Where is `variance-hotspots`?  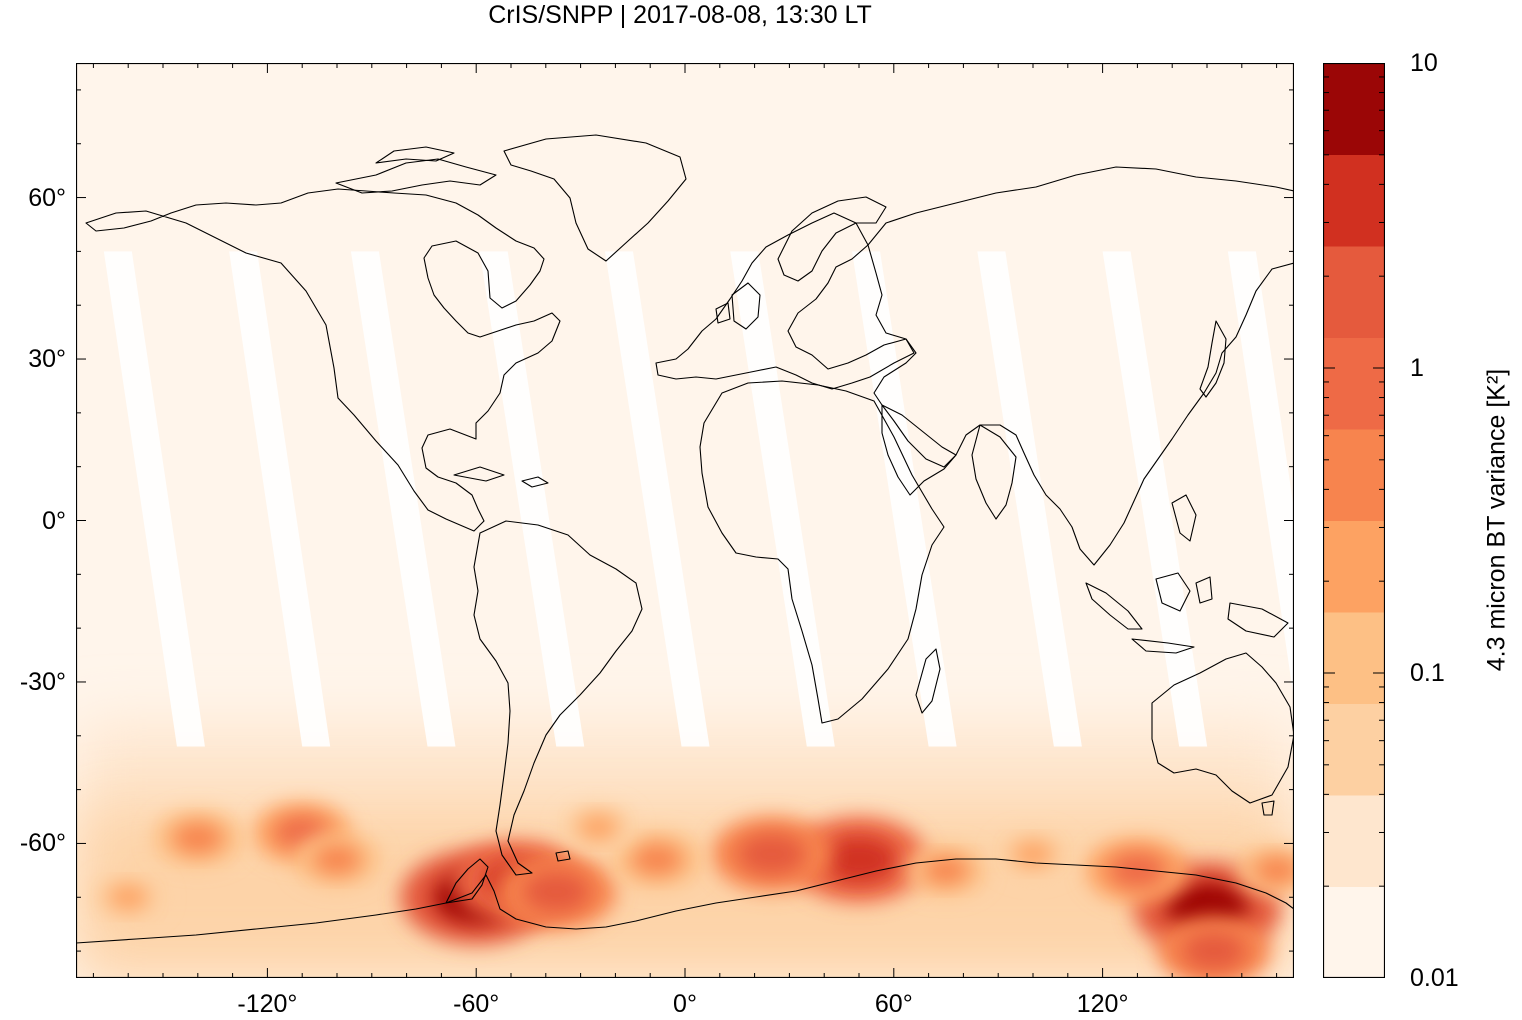
variance-hotspots is located at coordinates (693, 890).